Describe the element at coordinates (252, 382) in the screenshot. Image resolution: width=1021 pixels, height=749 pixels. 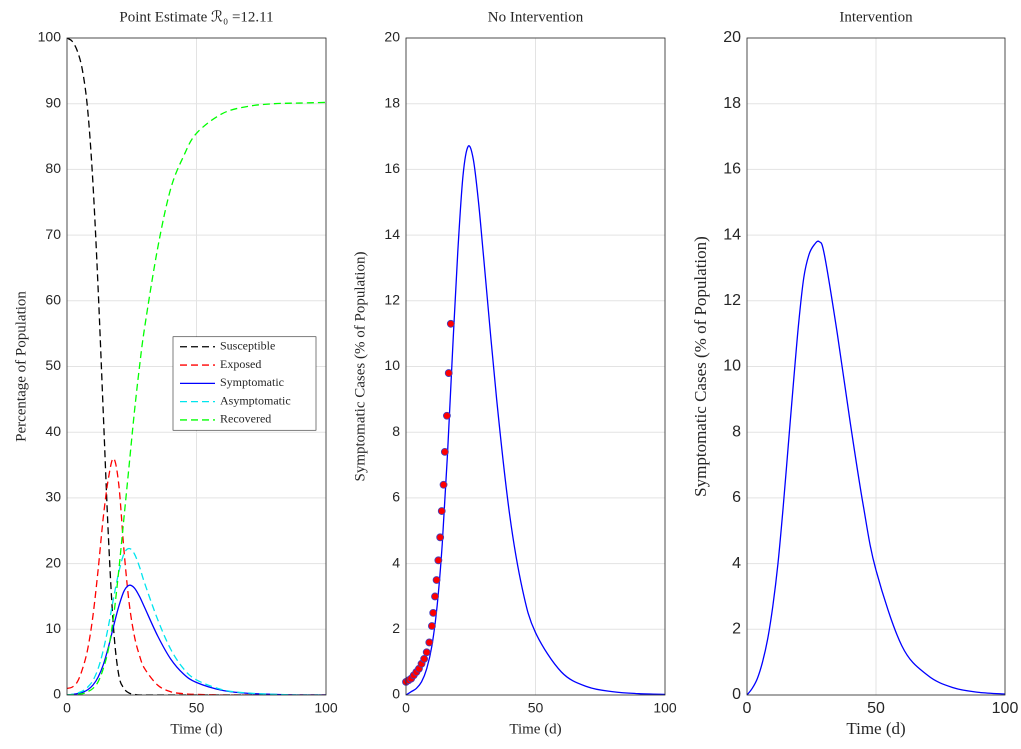
I see `legend-label: Symptomatic` at that location.